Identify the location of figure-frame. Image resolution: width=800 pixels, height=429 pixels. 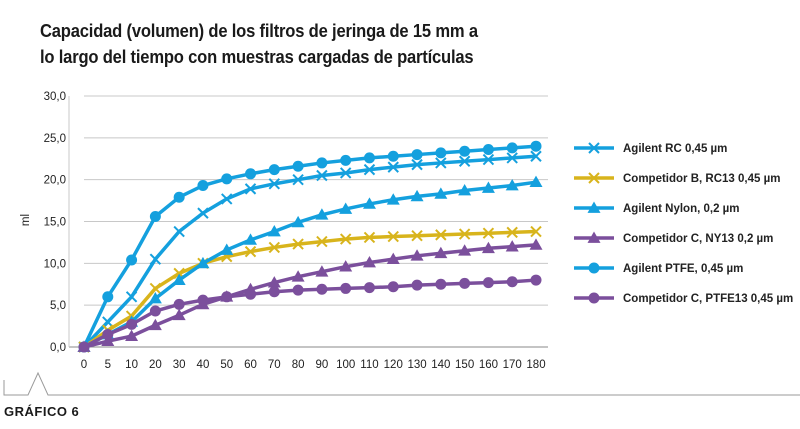
(401, 383).